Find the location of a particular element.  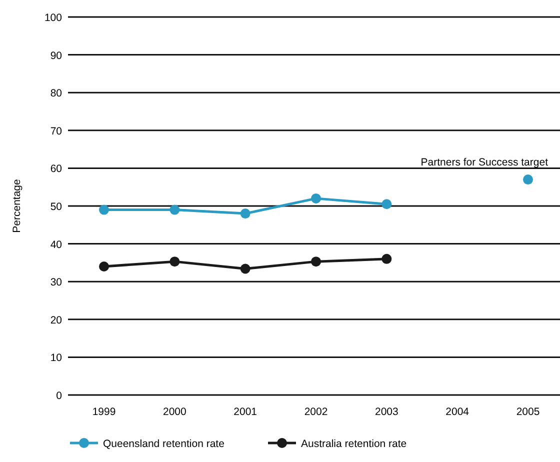

y-tick-label: 0 is located at coordinates (59, 396).